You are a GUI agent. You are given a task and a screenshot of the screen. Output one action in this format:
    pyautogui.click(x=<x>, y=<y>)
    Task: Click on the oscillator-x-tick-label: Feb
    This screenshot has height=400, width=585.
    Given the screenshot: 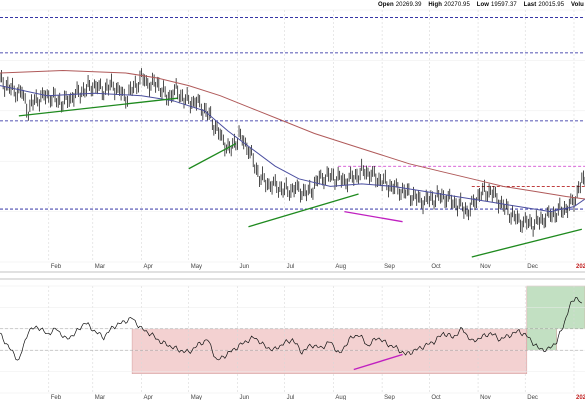 What is the action you would take?
    pyautogui.click(x=56, y=397)
    